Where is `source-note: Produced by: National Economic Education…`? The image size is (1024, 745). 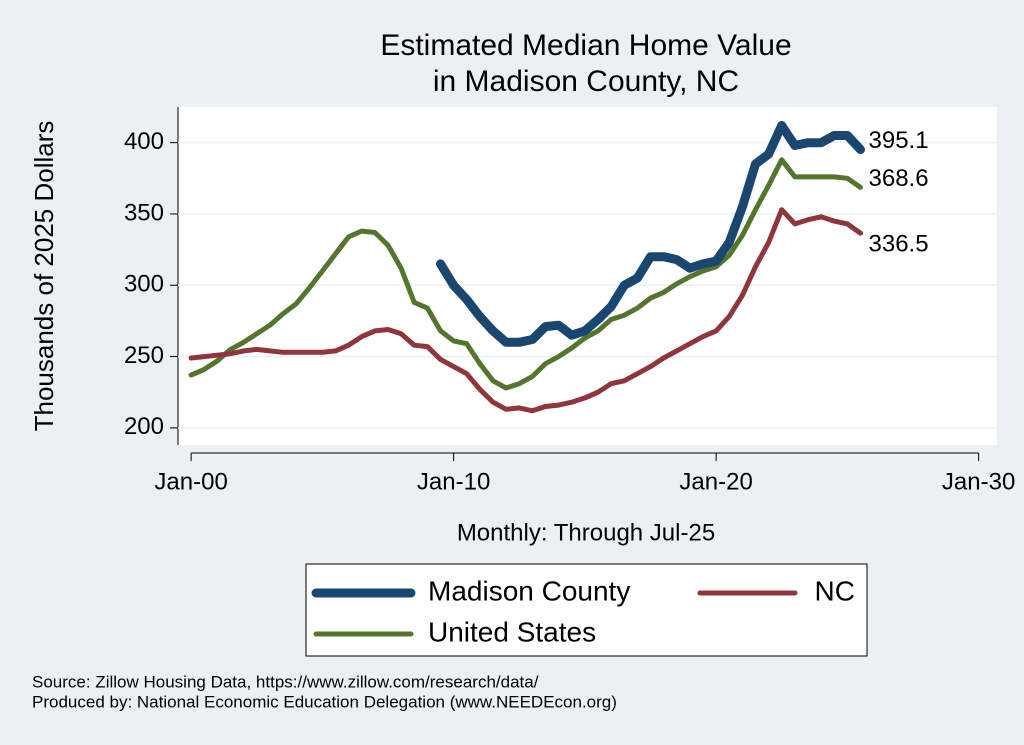
source-note: Produced by: National Economic Education… is located at coordinates (324, 701).